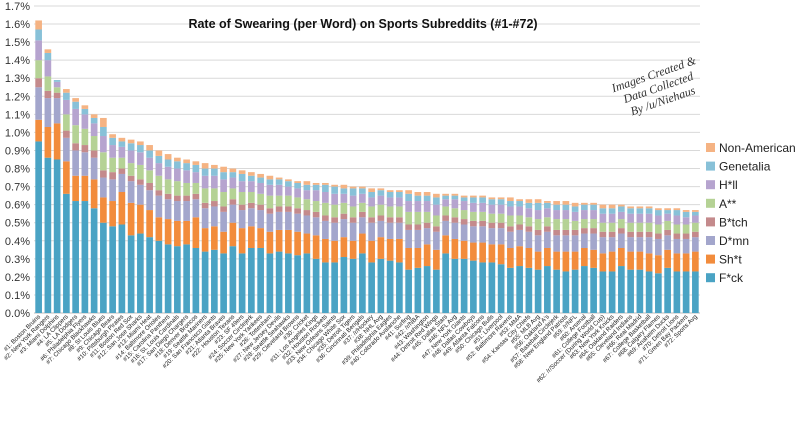 The height and width of the screenshot is (423, 800). What do you see at coordinates (728, 204) in the screenshot?
I see `legend-label: A**` at bounding box center [728, 204].